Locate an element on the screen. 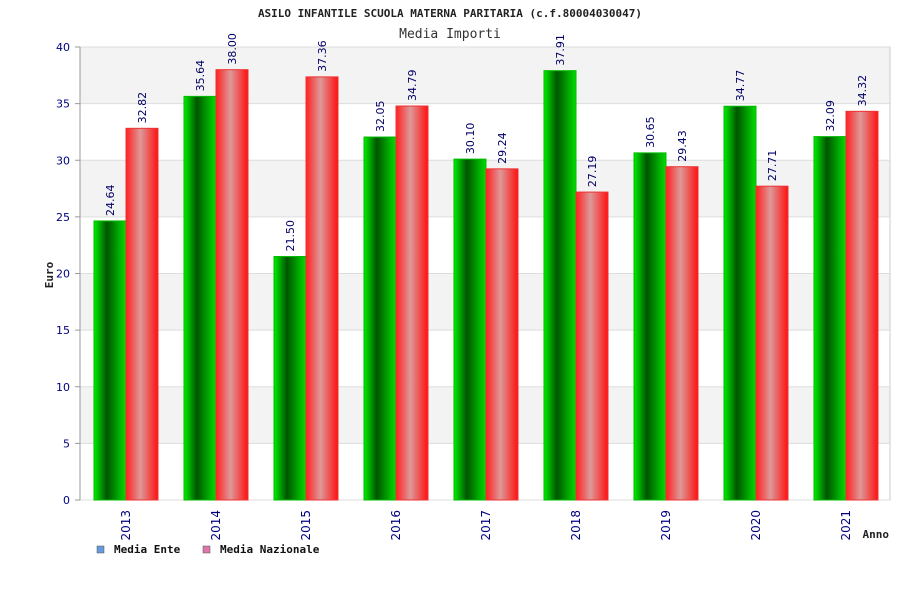  bar-media-ente-2018 is located at coordinates (560, 285).